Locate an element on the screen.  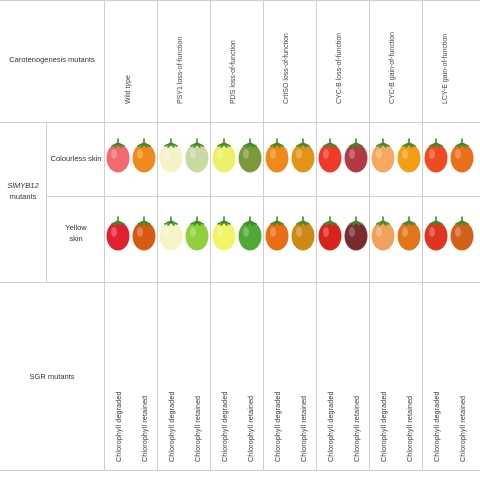
yellow-word: Yellow is located at coordinates (76, 227).